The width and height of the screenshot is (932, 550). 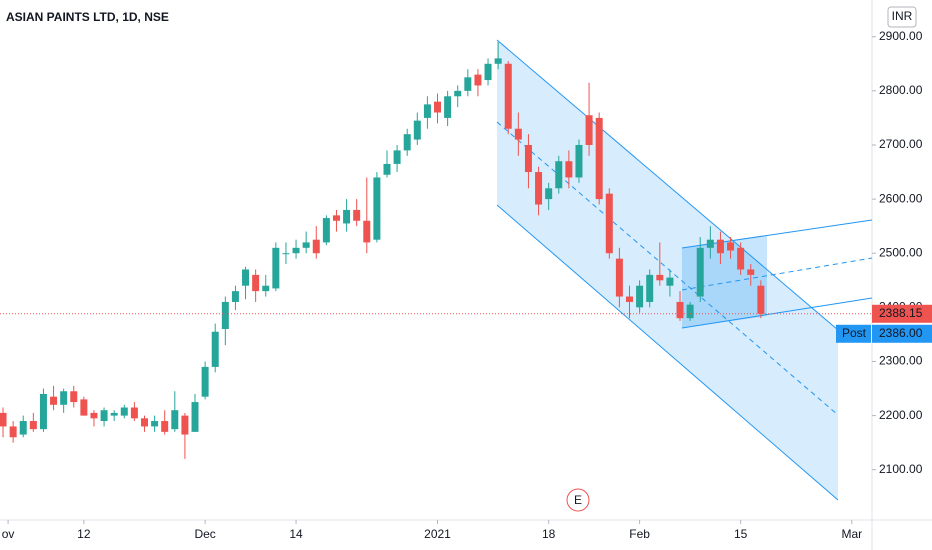 I want to click on last-price-label: 2388.15, so click(x=901, y=313).